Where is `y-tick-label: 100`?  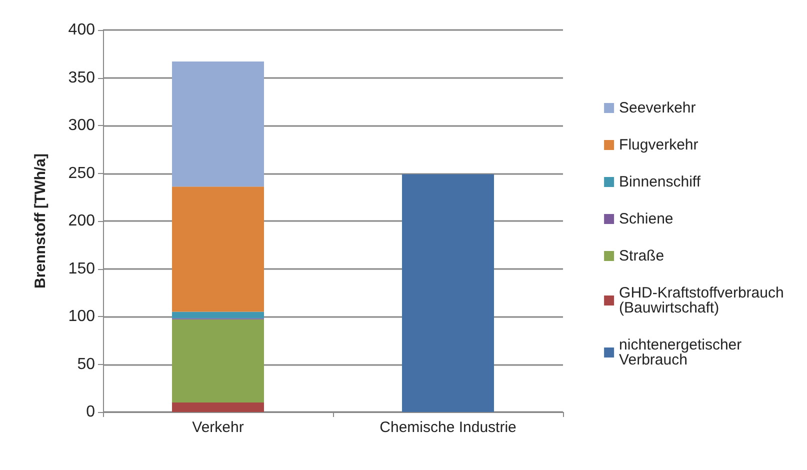 y-tick-label: 100 is located at coordinates (82, 316).